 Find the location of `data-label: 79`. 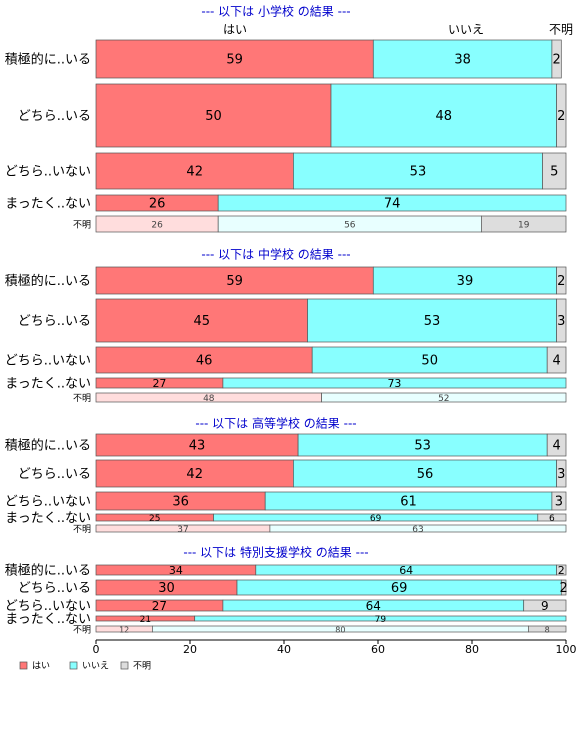

data-label: 79 is located at coordinates (381, 620).